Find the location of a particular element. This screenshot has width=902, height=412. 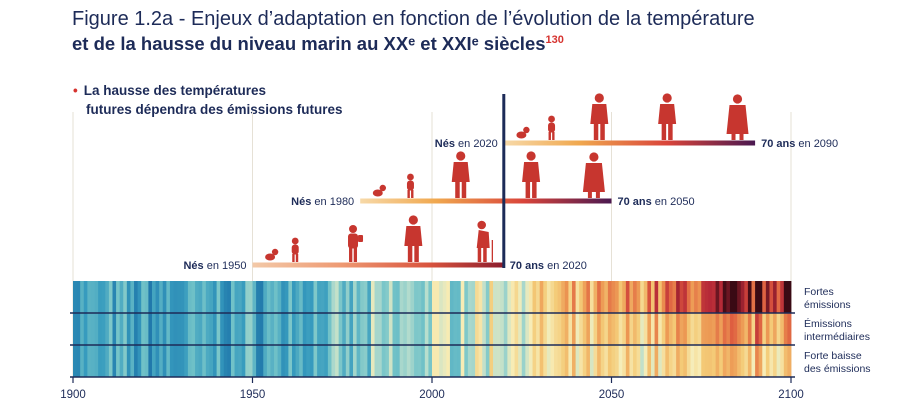

subtitle-line2: futures dépendra des émissions futures is located at coordinates (214, 109).